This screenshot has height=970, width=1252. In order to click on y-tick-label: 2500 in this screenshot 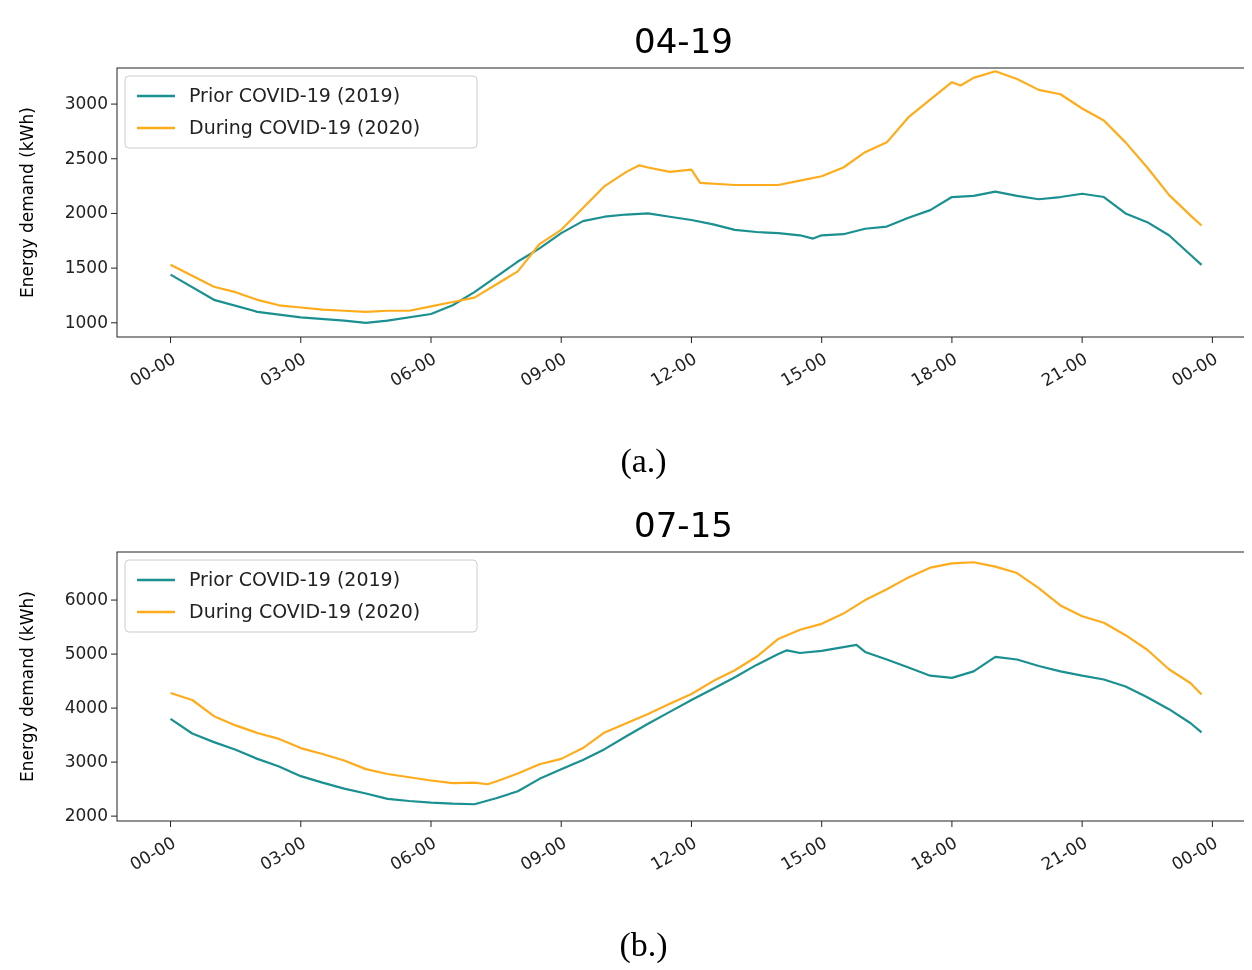, I will do `click(86, 157)`.